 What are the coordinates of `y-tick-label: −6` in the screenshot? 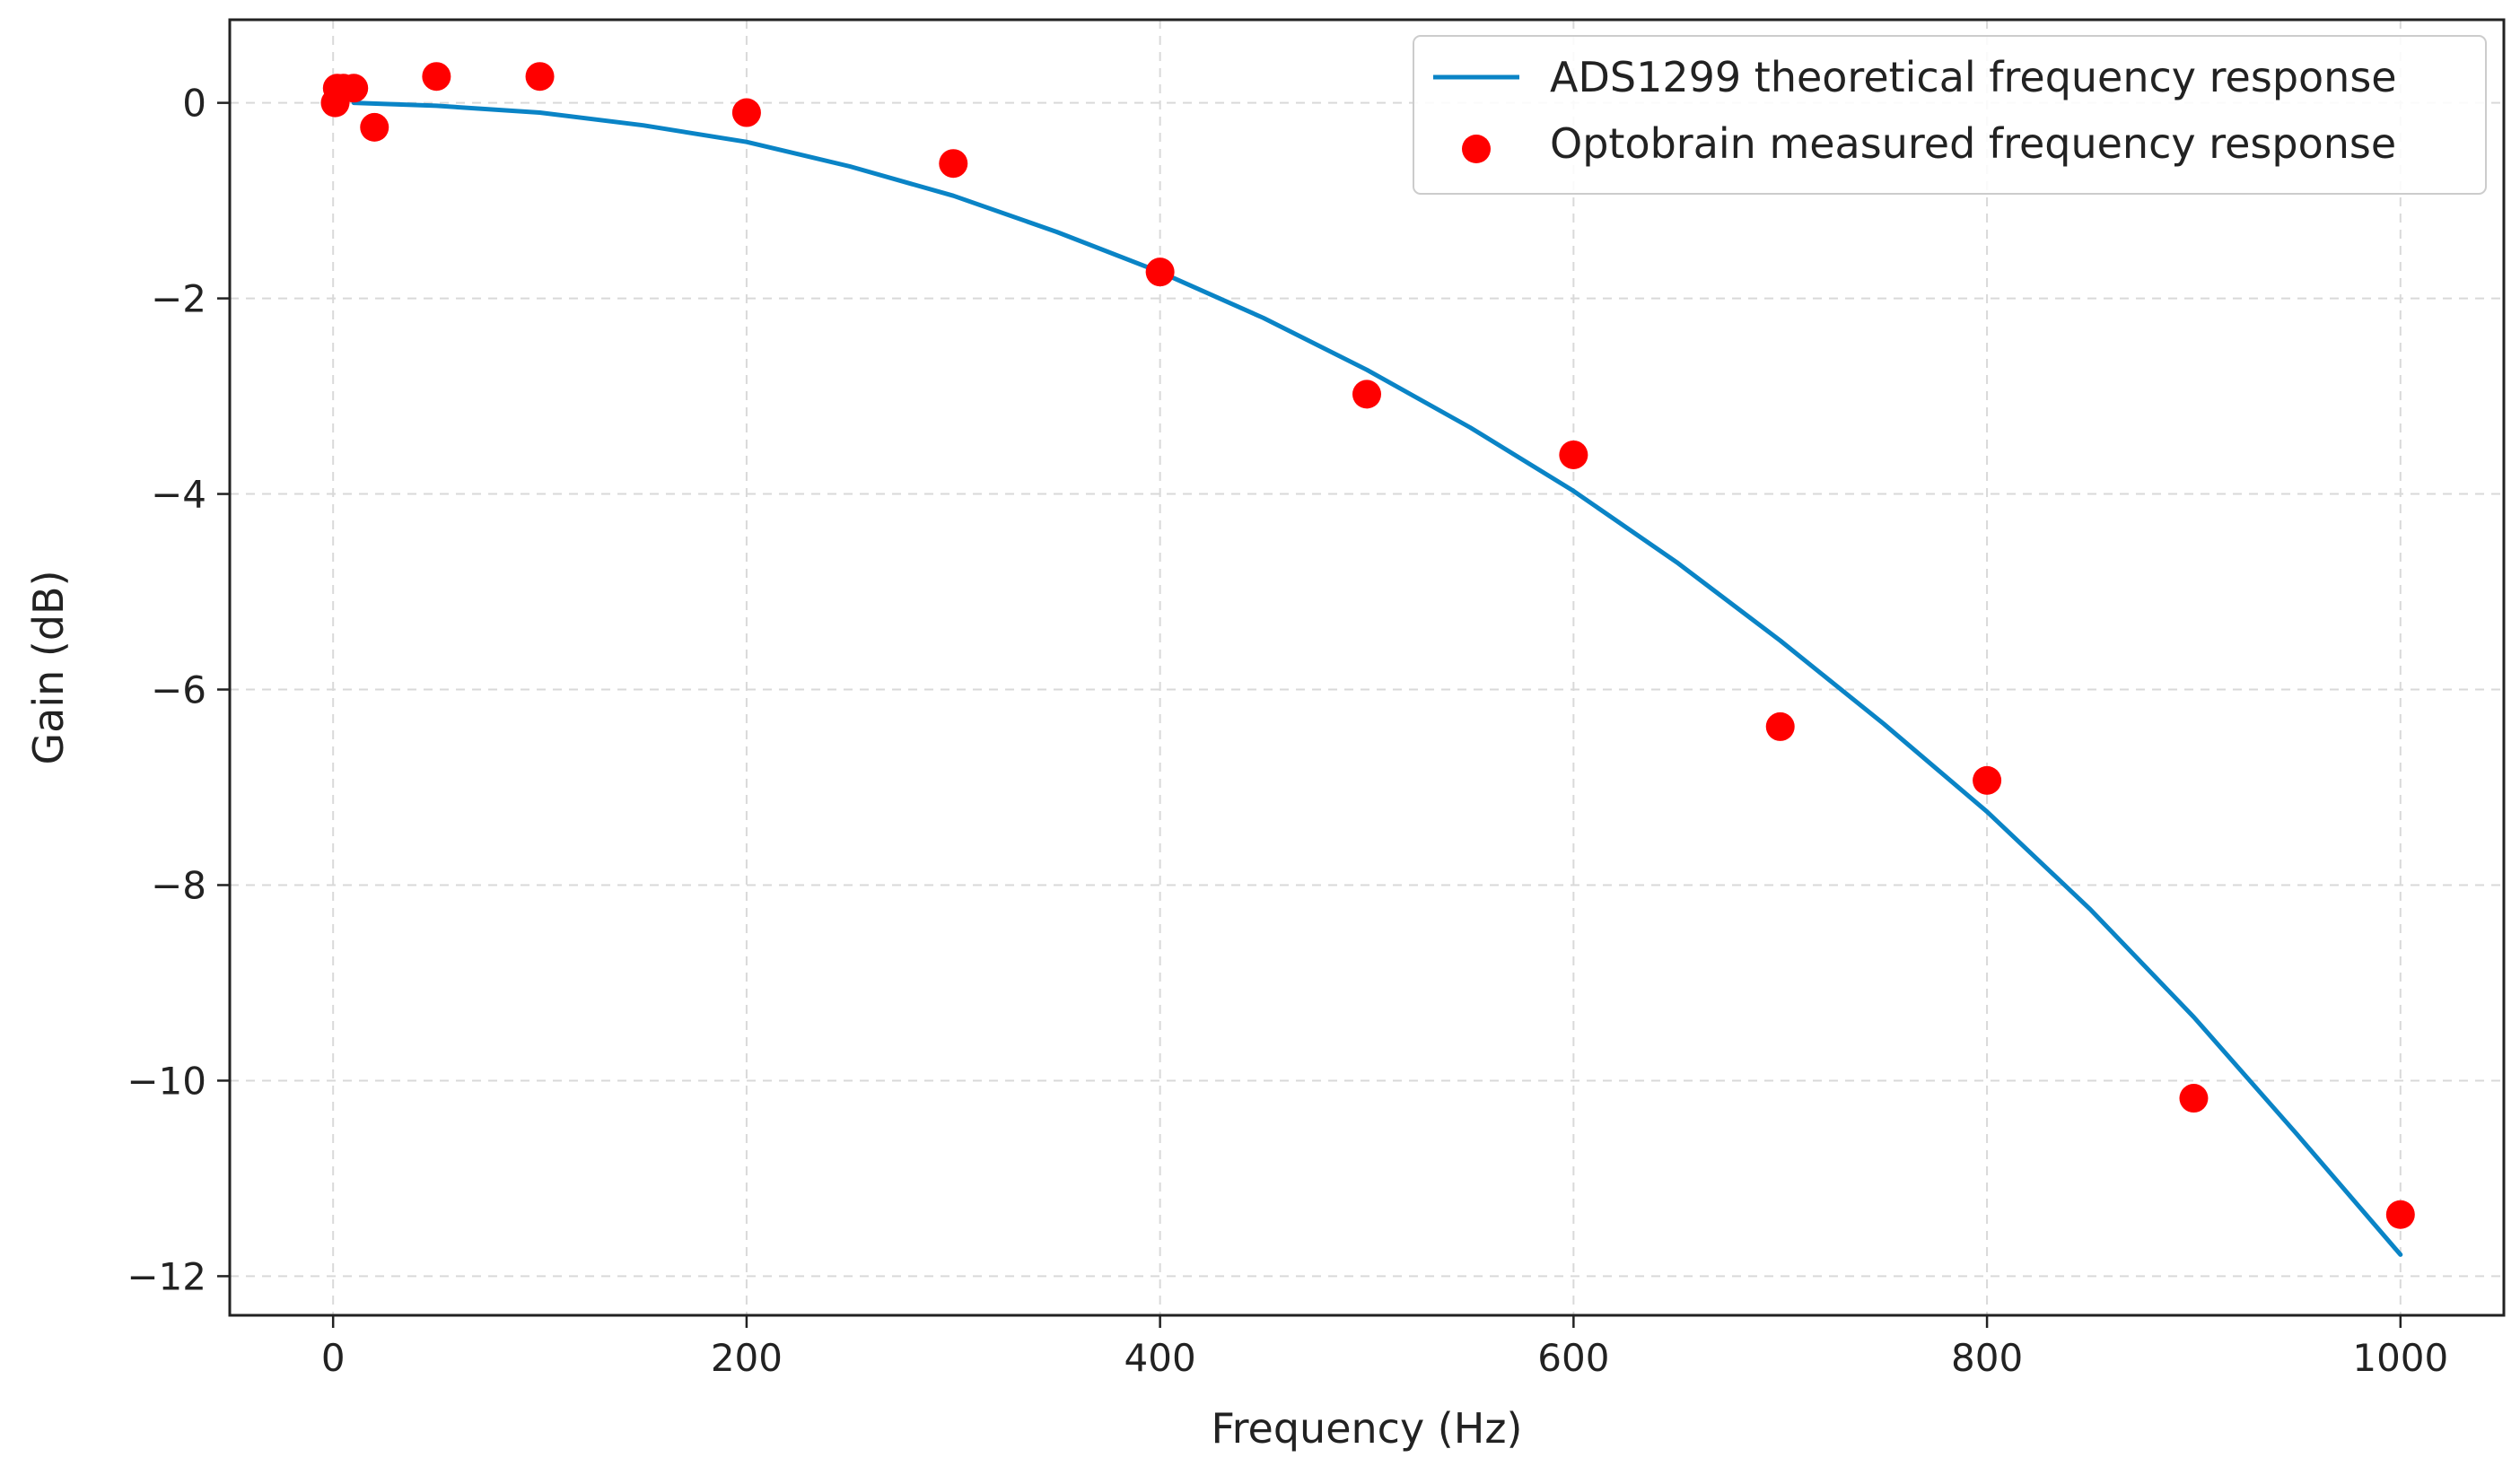 It's located at (178, 690).